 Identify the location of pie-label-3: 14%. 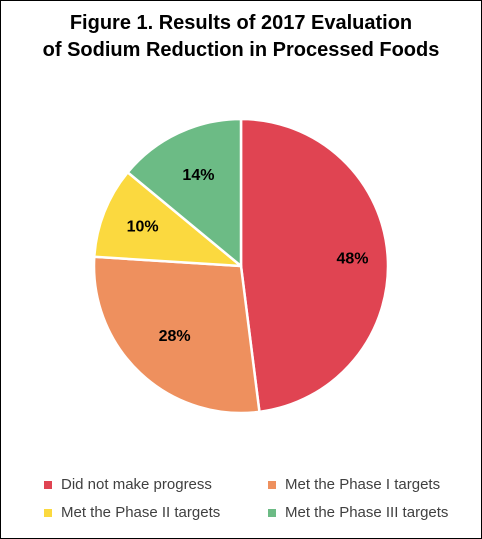
(198, 175).